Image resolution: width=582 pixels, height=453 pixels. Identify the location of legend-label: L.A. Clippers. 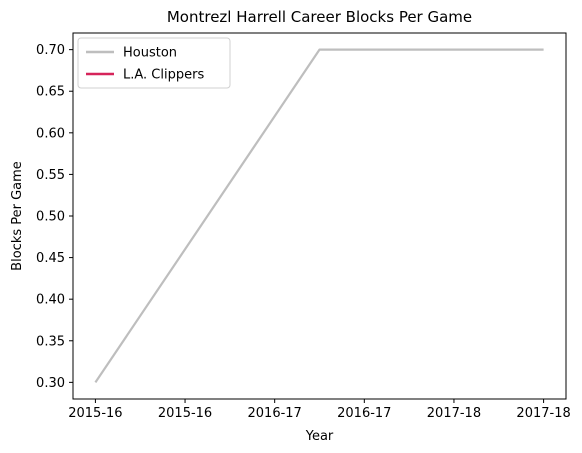
(163, 75).